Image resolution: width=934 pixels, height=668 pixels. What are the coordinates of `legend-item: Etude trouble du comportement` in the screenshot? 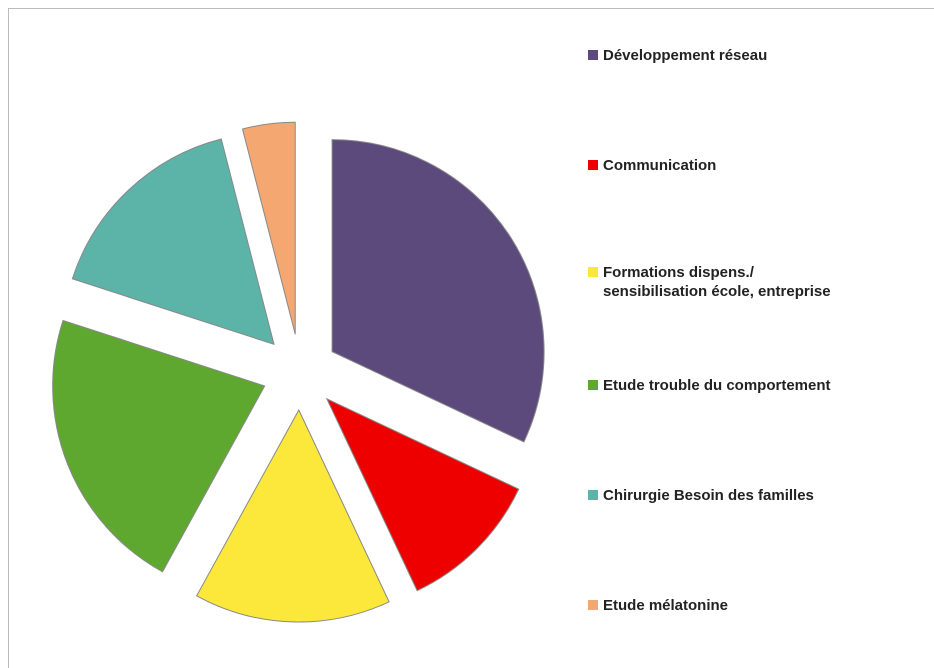 It's located at (709, 385).